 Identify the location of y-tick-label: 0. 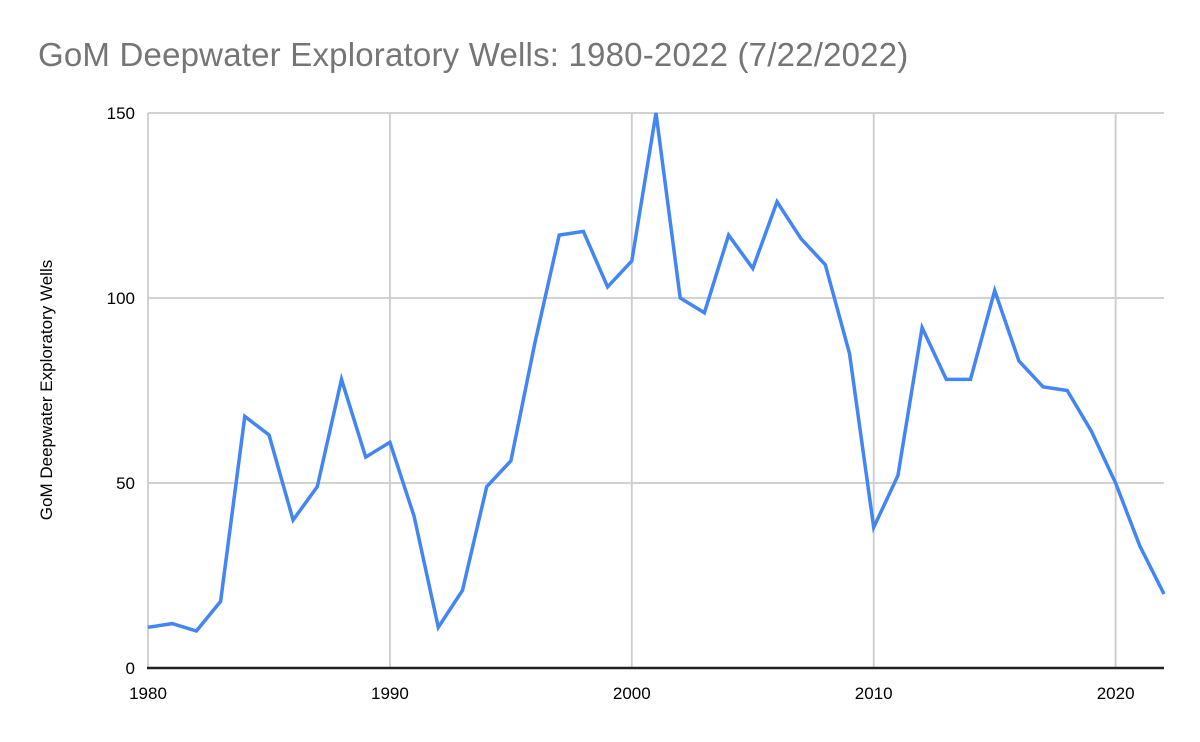
(130, 668).